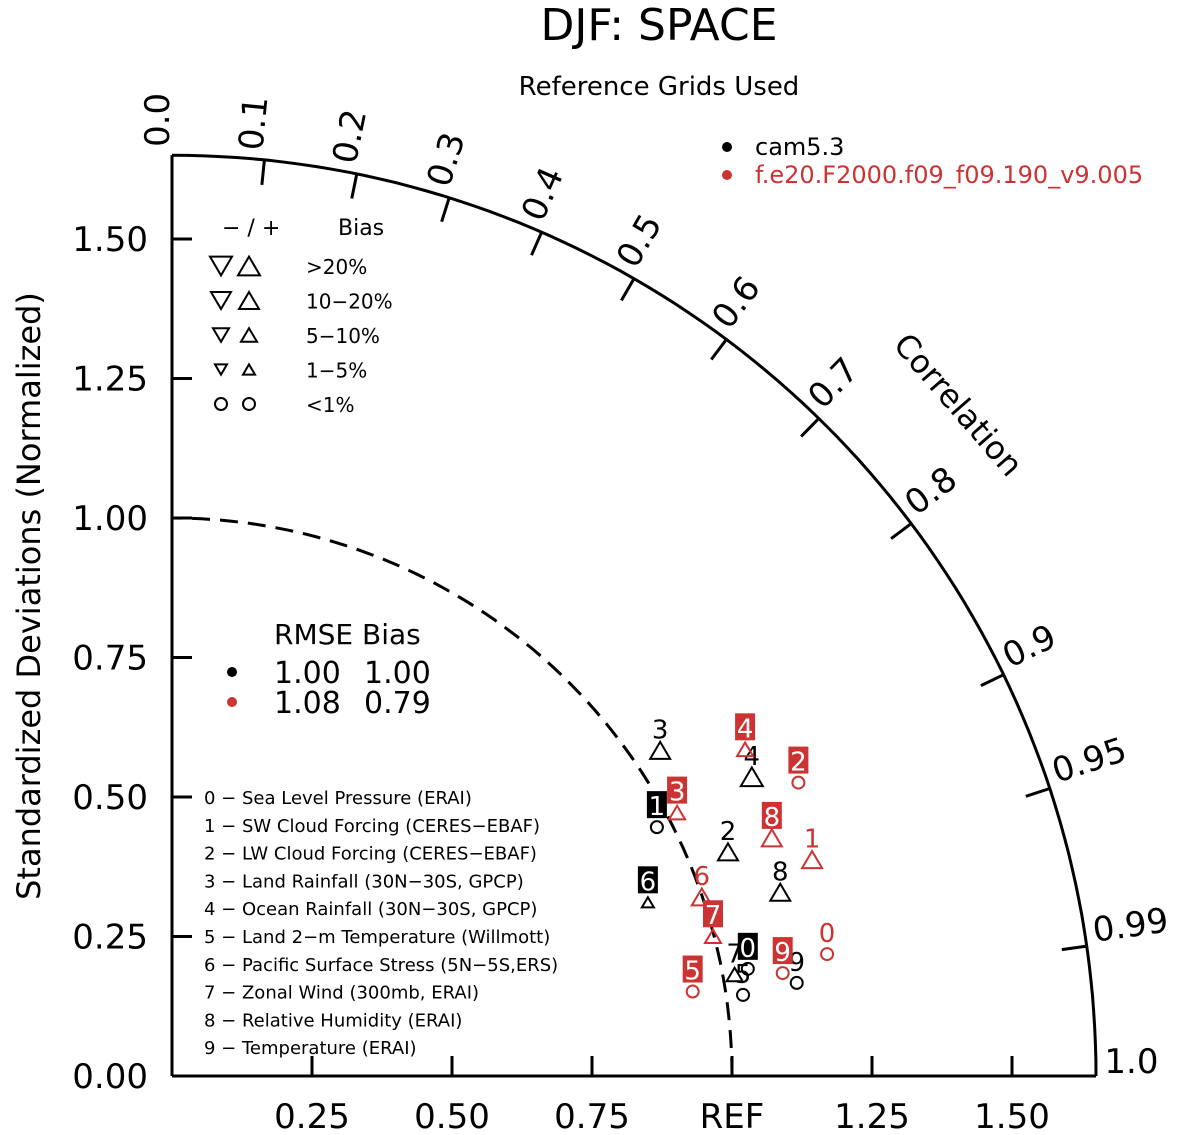 Image resolution: width=1182 pixels, height=1135 pixels. Describe the element at coordinates (727, 175) in the screenshot. I see `legend-dot` at that location.